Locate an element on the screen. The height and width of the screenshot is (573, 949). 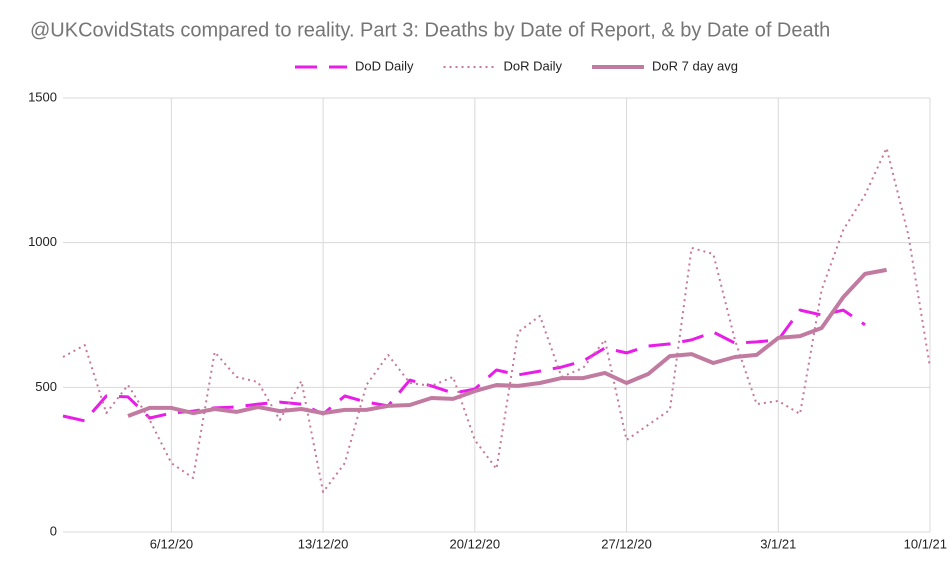
x-tick-label: 27/12/20 is located at coordinates (626, 543).